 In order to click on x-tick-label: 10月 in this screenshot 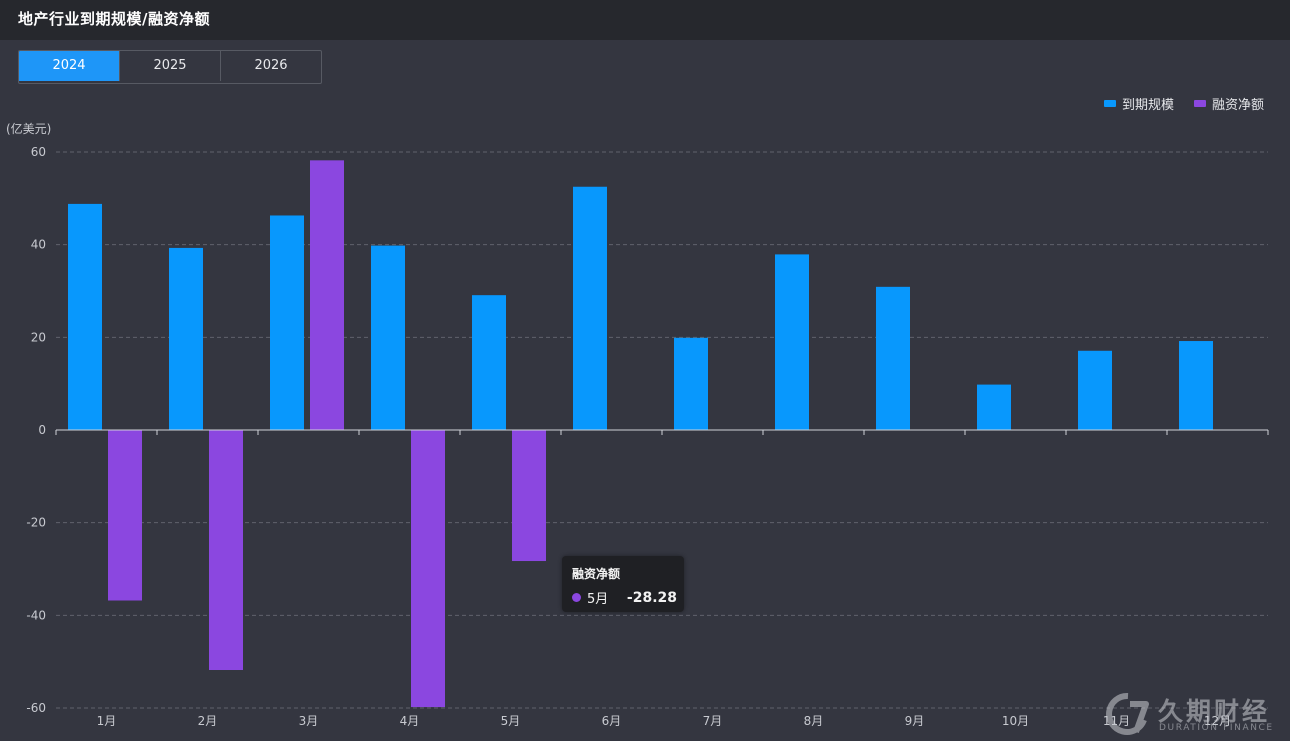, I will do `click(1015, 721)`.